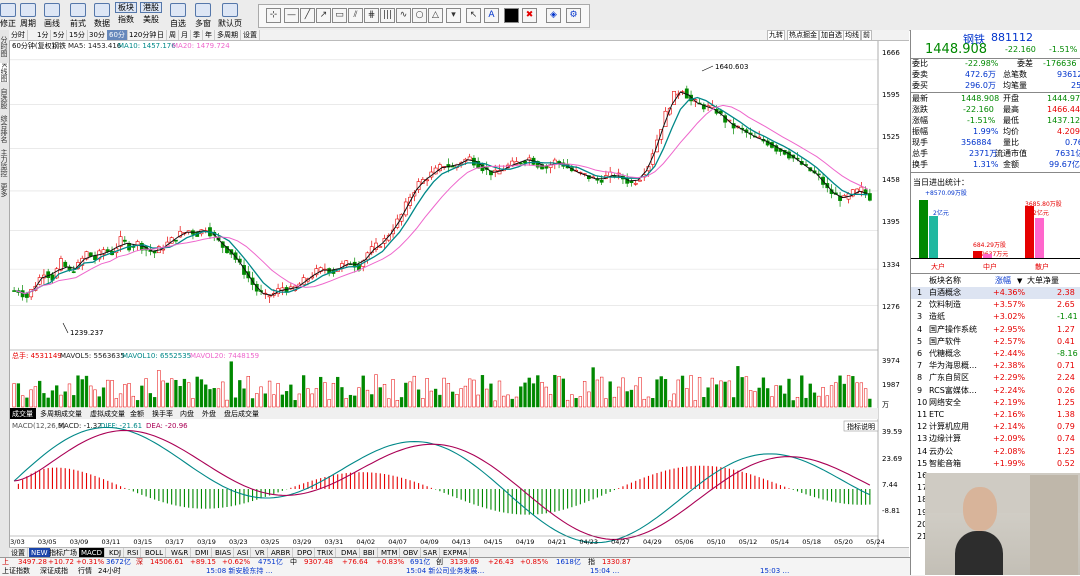 The image size is (1080, 576). Describe the element at coordinates (126, 15) in the screenshot. I see `toolbar-btn-5: 板块 指数` at that location.